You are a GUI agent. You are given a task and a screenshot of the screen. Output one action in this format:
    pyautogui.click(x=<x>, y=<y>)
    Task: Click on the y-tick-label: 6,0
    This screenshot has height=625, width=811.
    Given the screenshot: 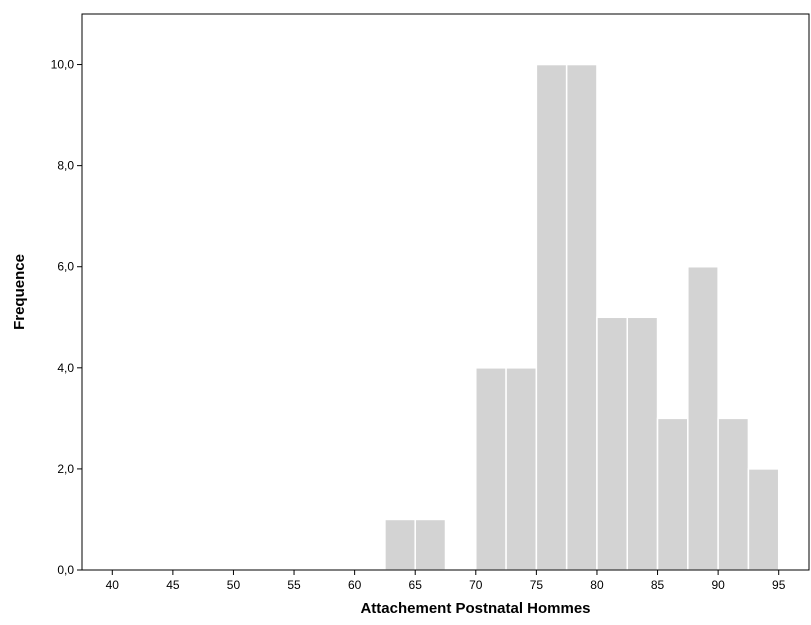 What is the action you would take?
    pyautogui.click(x=65, y=267)
    